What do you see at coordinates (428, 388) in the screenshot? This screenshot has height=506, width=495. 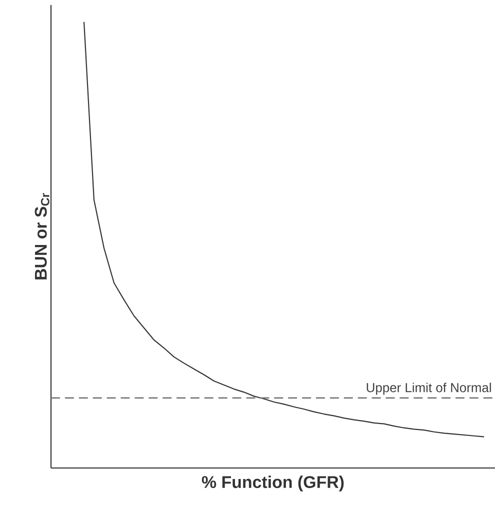 I see `ref-line-label: Upper Limit of Normal` at bounding box center [428, 388].